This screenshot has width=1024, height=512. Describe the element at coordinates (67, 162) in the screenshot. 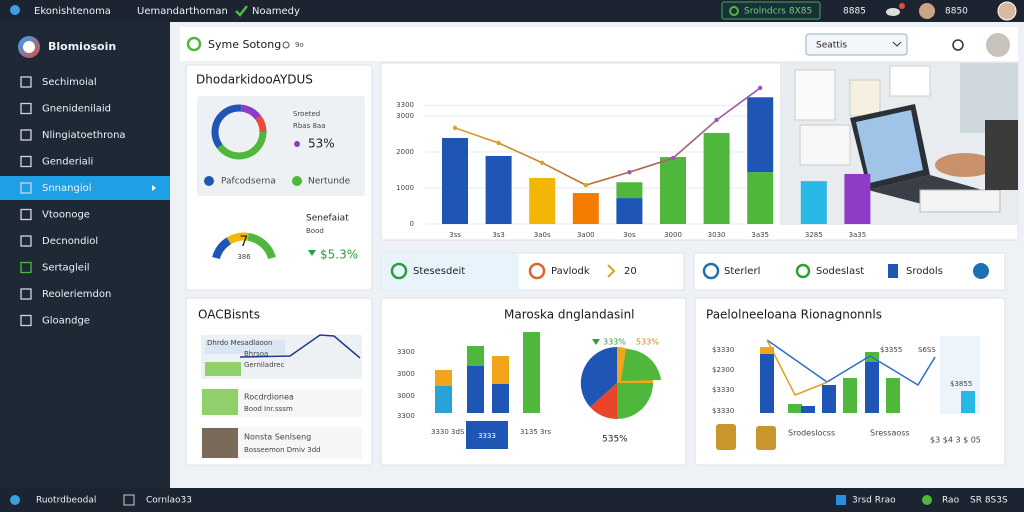

I see `nav-item: Genderiali` at that location.